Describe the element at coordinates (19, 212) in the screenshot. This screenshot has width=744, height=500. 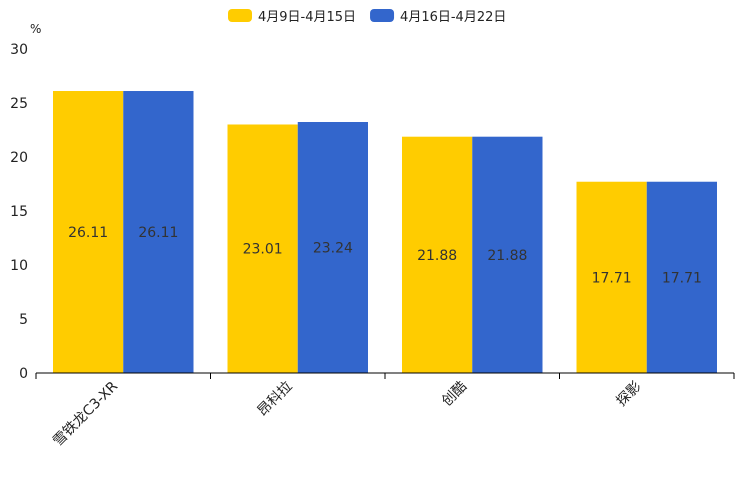
I see `y-tick-label: 15` at that location.